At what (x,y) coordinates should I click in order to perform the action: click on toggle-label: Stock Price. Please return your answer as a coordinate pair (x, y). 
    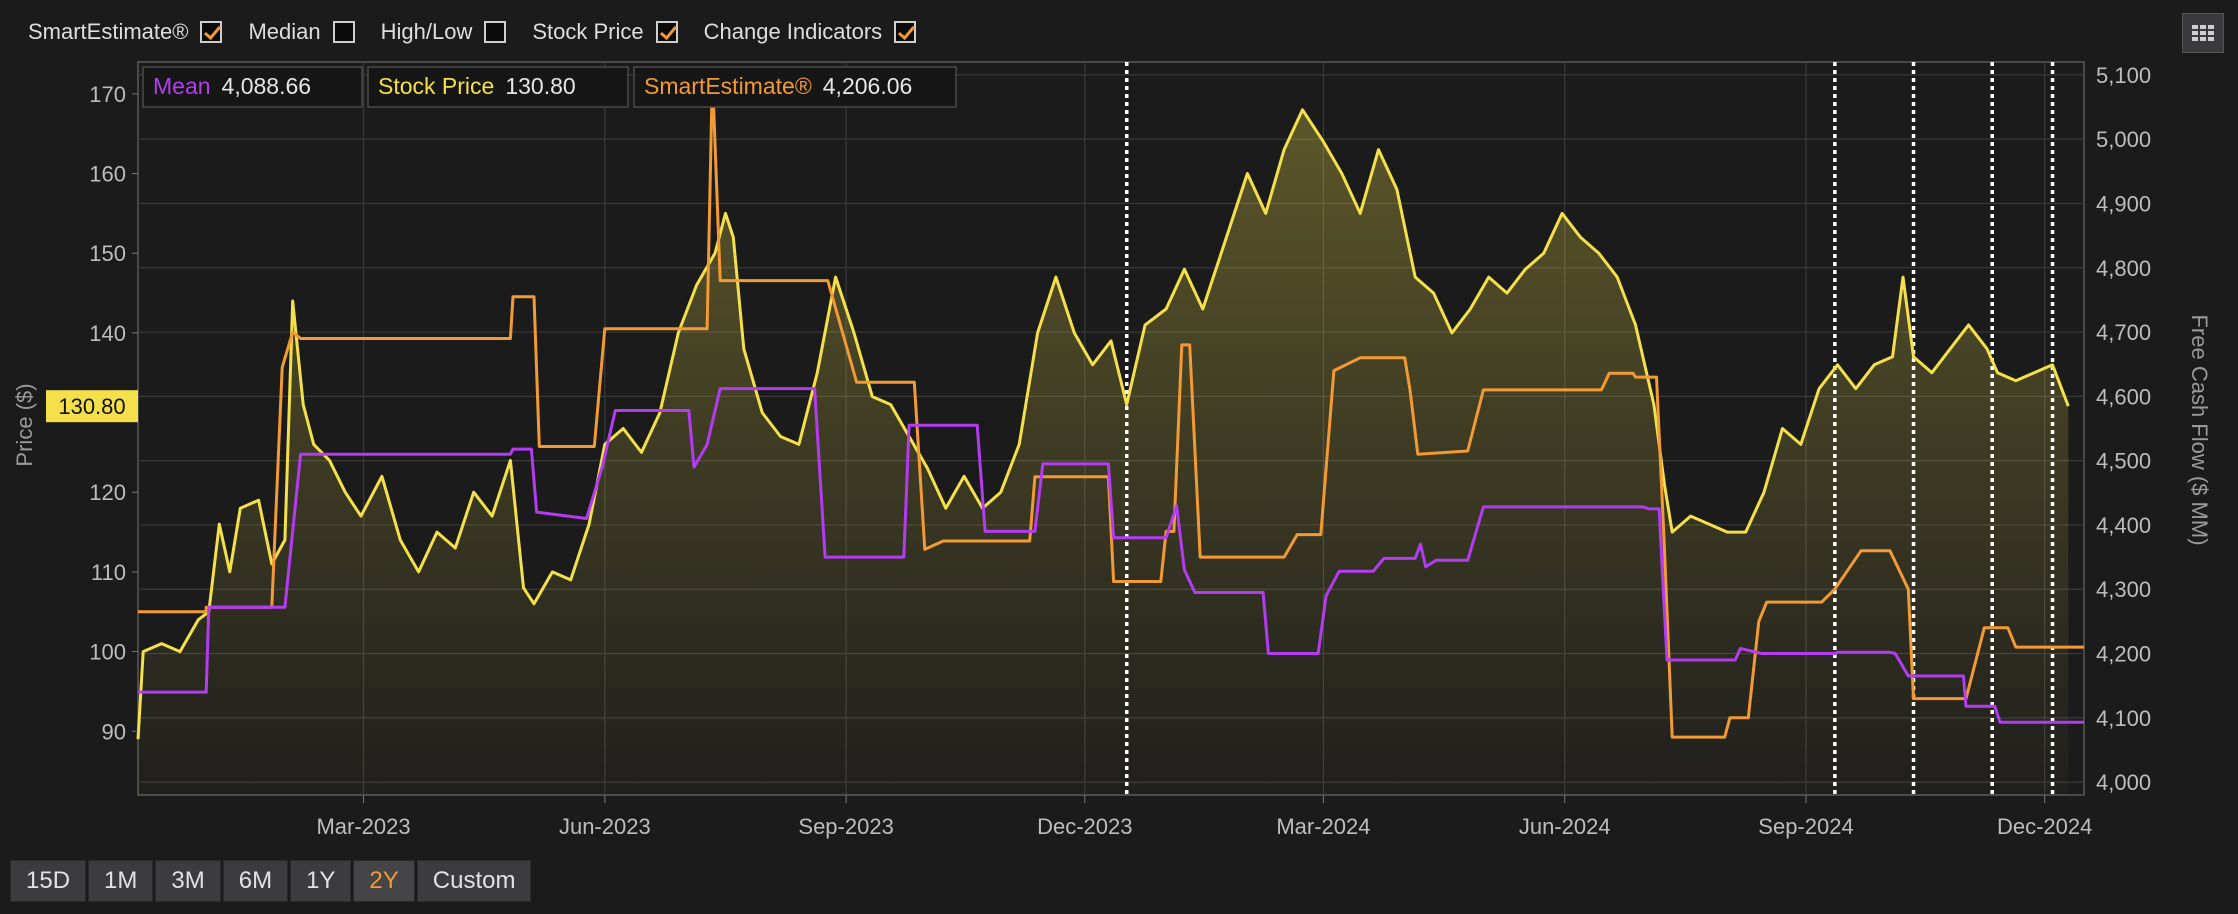
    Looking at the image, I should click on (588, 31).